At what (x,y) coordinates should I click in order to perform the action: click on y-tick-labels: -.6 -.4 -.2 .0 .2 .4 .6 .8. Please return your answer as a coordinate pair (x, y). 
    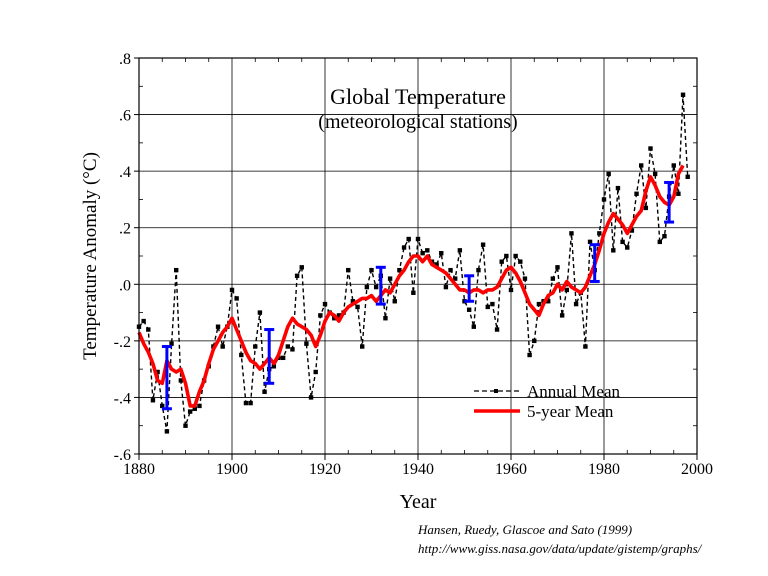
    Looking at the image, I should click on (122, 257).